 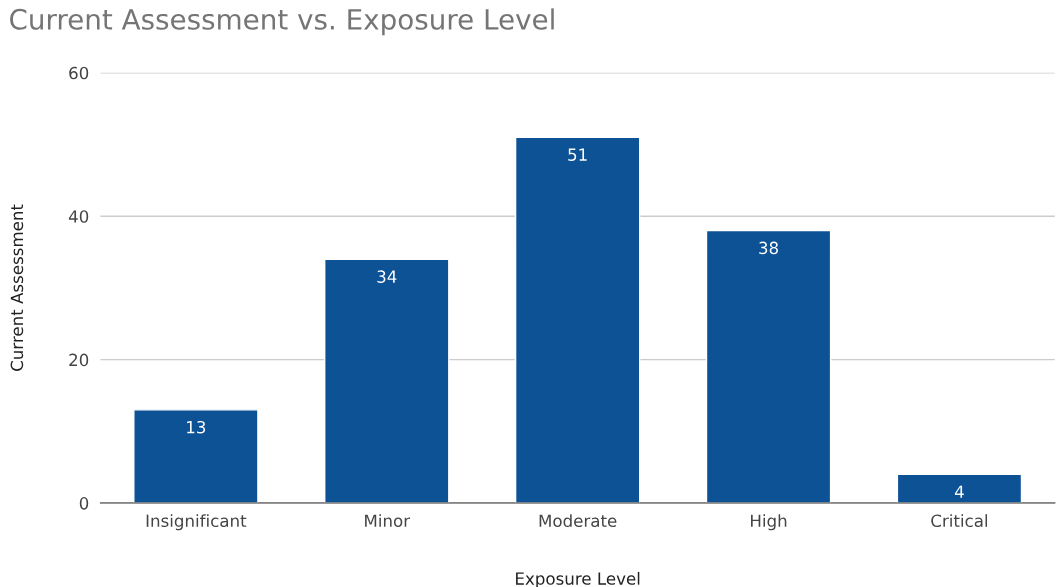 What do you see at coordinates (769, 248) in the screenshot?
I see `data-label: 38` at bounding box center [769, 248].